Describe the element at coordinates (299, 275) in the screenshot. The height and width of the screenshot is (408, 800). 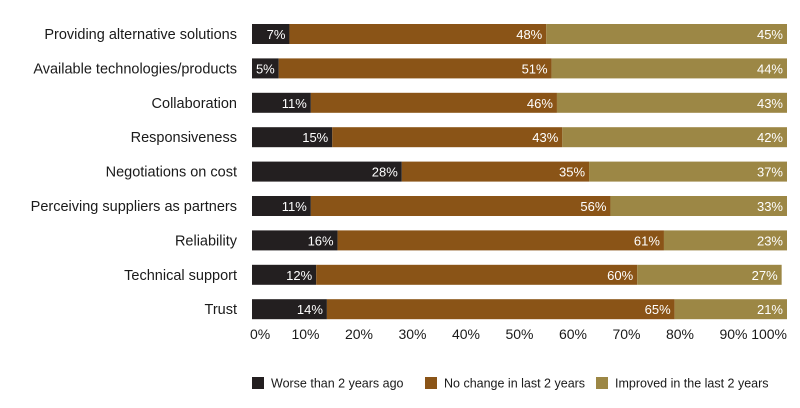
I see `segment-value-label: 12%` at that location.